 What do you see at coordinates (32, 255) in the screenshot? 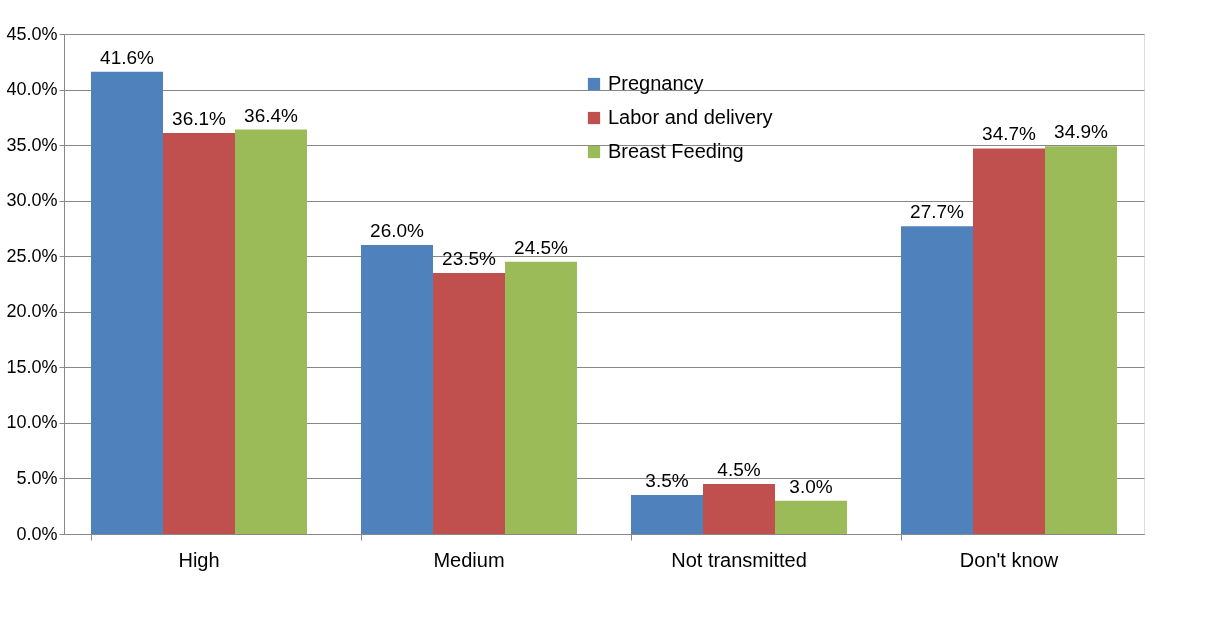
I see `y-tick-label: 25.0%` at bounding box center [32, 255].